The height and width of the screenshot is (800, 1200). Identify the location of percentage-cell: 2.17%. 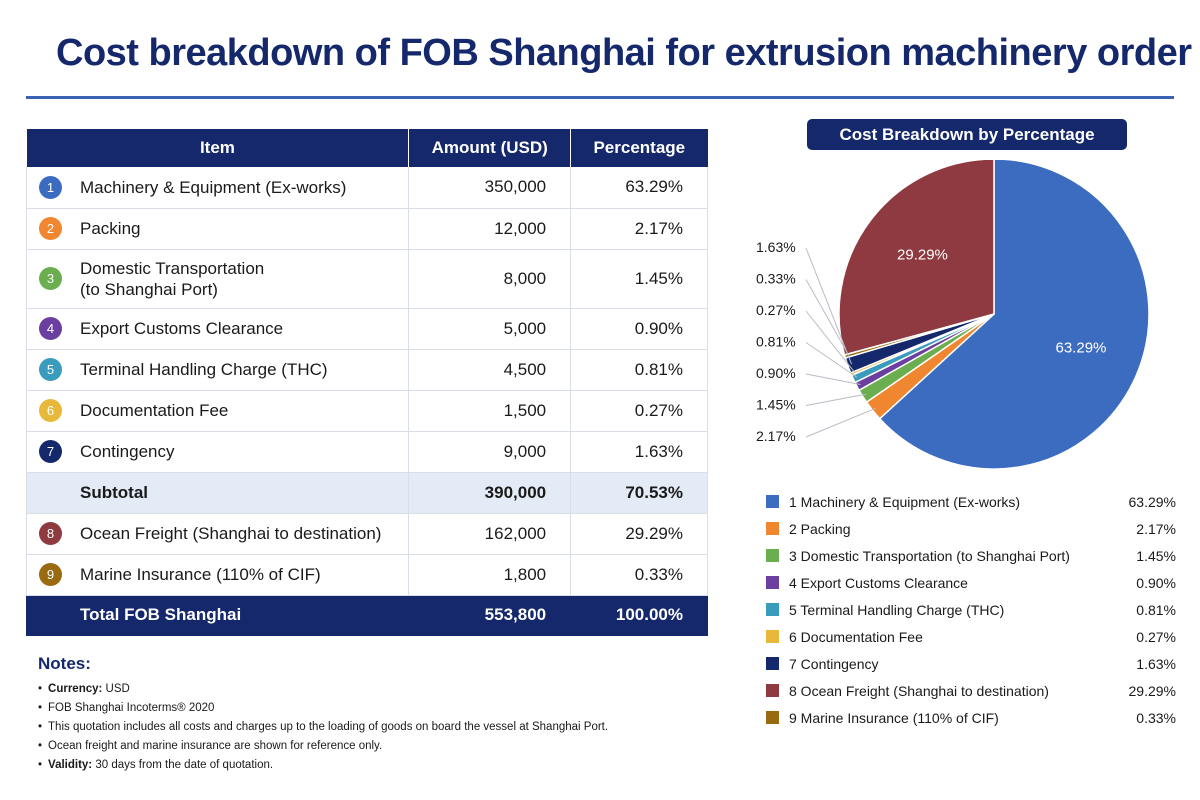
(639, 229).